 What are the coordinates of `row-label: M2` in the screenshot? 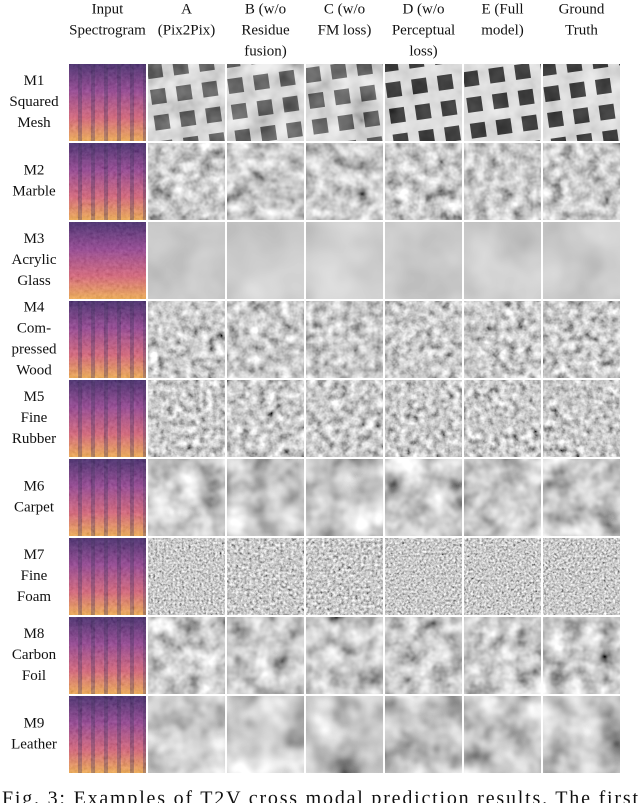 It's located at (34, 170).